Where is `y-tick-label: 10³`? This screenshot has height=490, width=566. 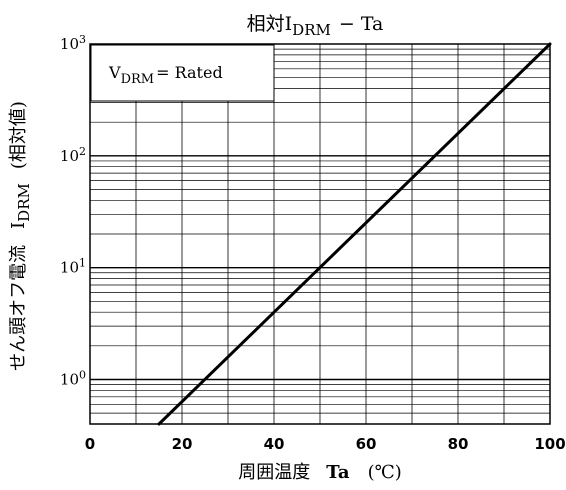 y-tick-label: 10³ is located at coordinates (73, 43).